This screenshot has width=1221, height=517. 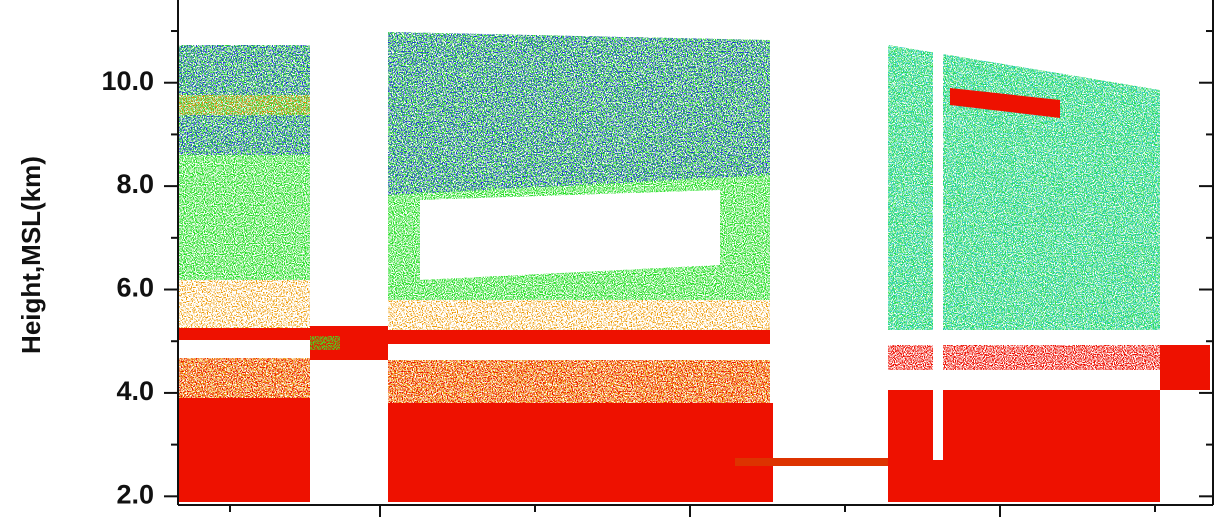 What do you see at coordinates (135, 288) in the screenshot?
I see `y-tick-label: 6.0` at bounding box center [135, 288].